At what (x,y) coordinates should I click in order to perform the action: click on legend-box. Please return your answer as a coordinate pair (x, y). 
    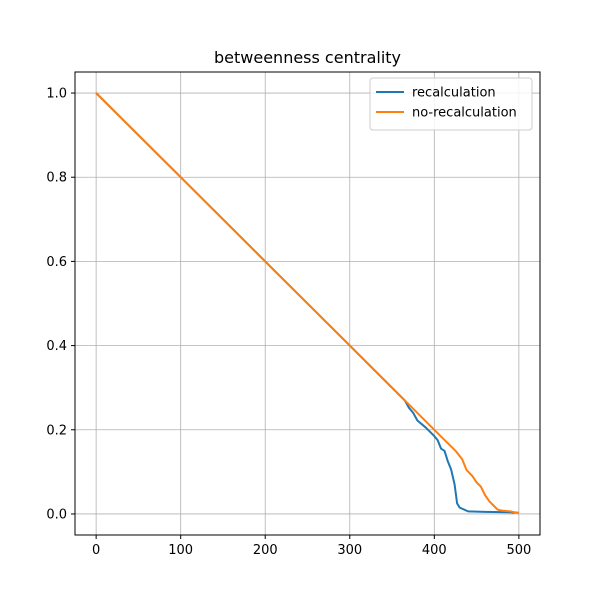
    Looking at the image, I should click on (451, 104).